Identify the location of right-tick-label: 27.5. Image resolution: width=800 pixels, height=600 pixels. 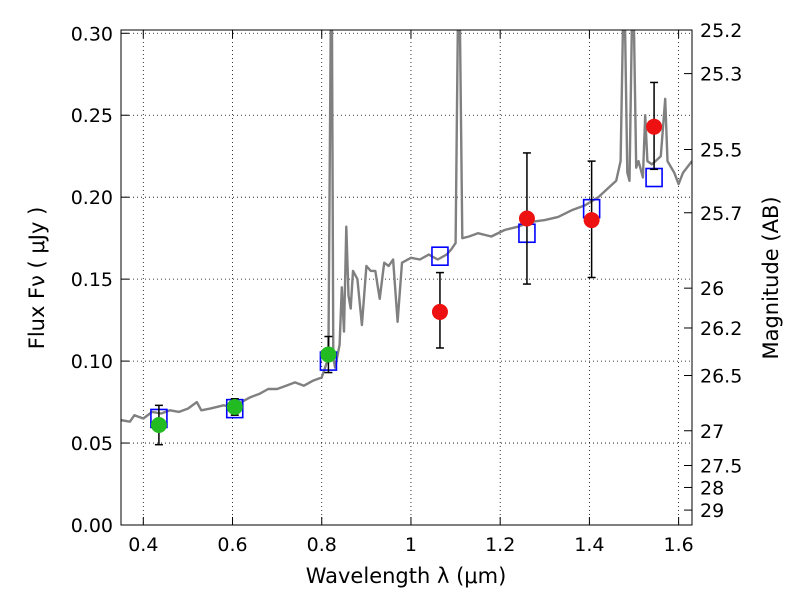
(721, 467).